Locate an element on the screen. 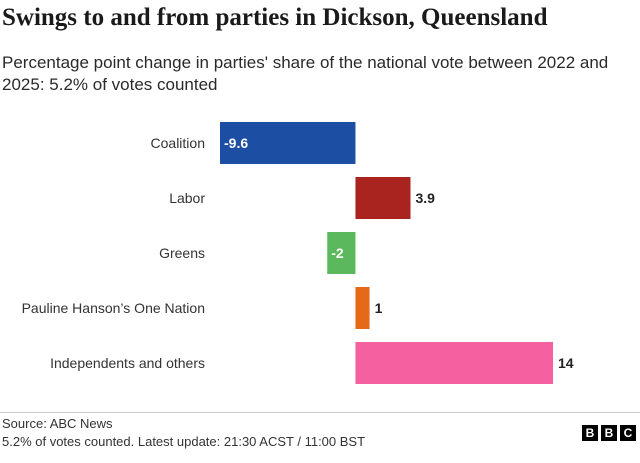 This screenshot has height=463, width=640. value-label: 14 is located at coordinates (566, 363).